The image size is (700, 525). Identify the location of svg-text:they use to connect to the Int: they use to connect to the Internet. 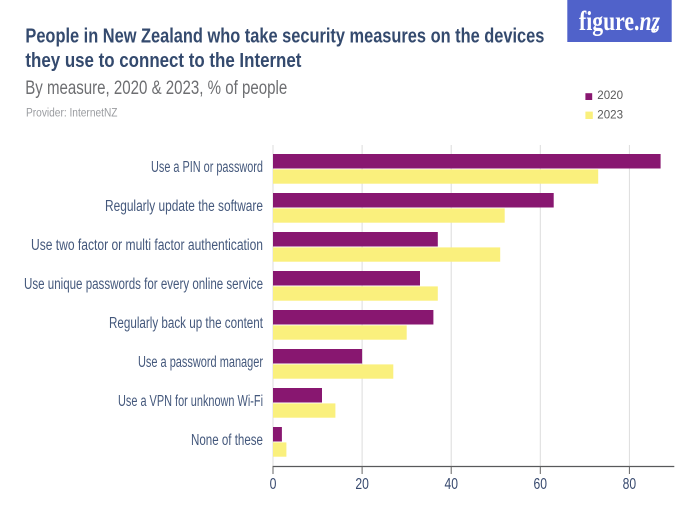
(163, 61).